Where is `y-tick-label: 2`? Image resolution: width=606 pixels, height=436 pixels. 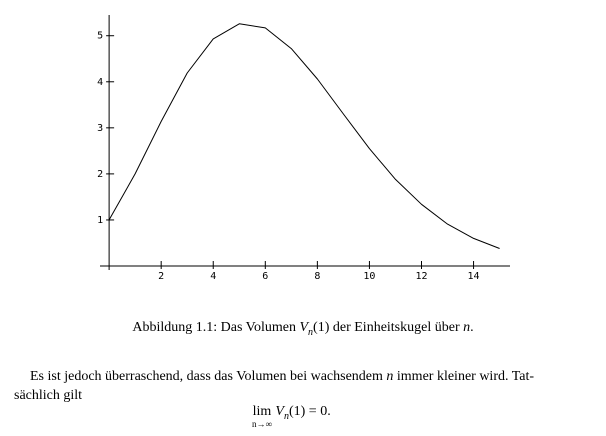 y-tick-label: 2 is located at coordinates (100, 174).